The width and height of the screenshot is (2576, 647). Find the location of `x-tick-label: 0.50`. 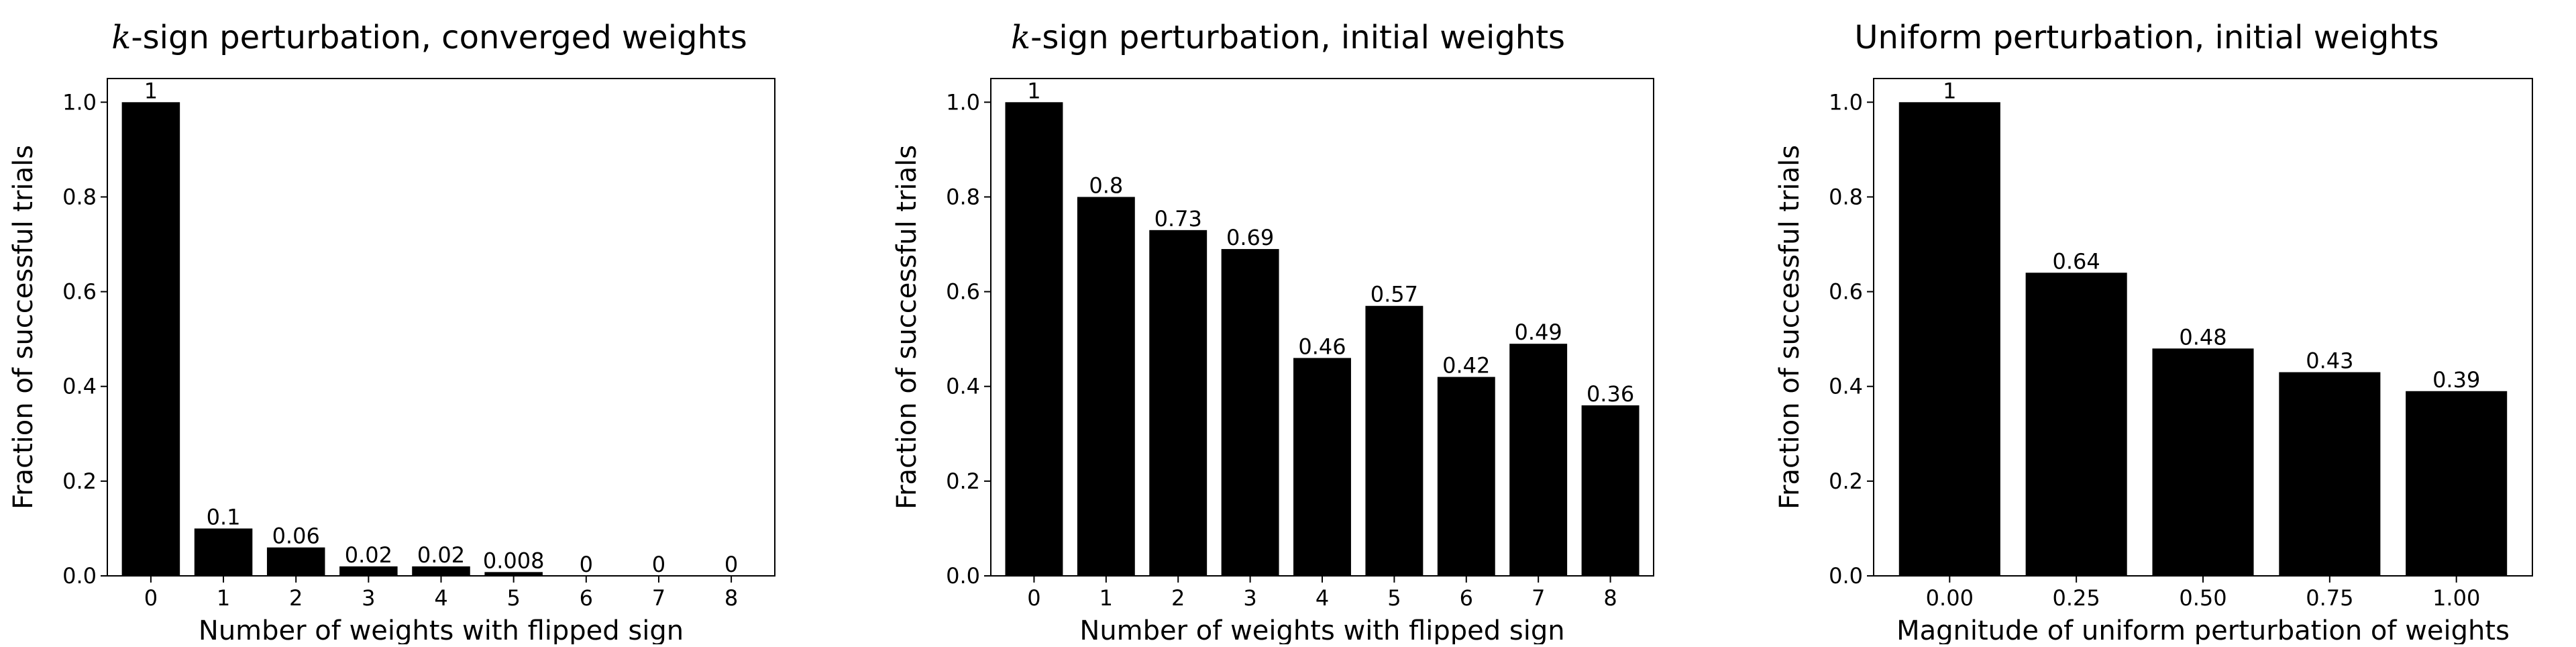

x-tick-label: 0.50 is located at coordinates (2202, 598).